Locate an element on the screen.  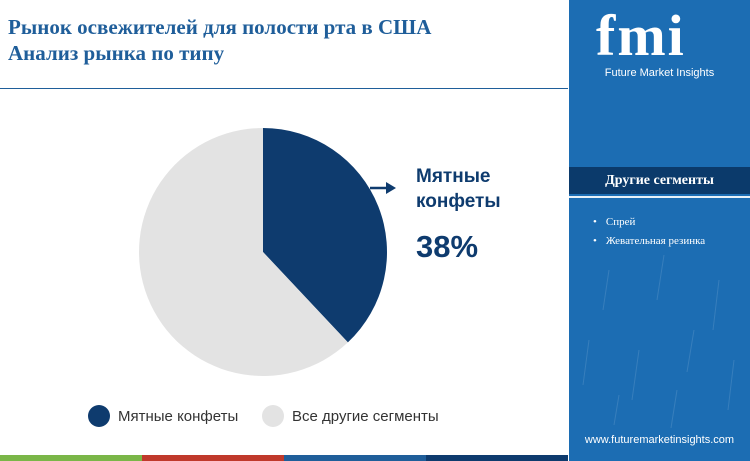
legend-swatch-other is located at coordinates (273, 416).